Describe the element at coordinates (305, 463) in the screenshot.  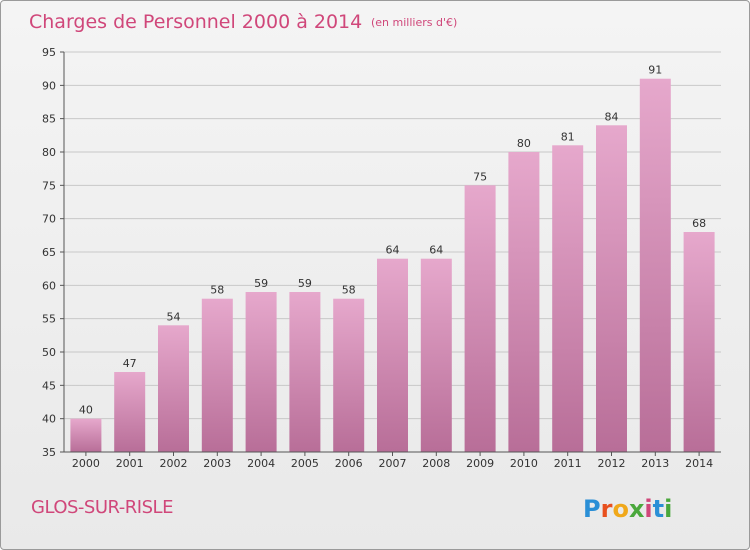
I see `x-tick-label: 2005` at that location.